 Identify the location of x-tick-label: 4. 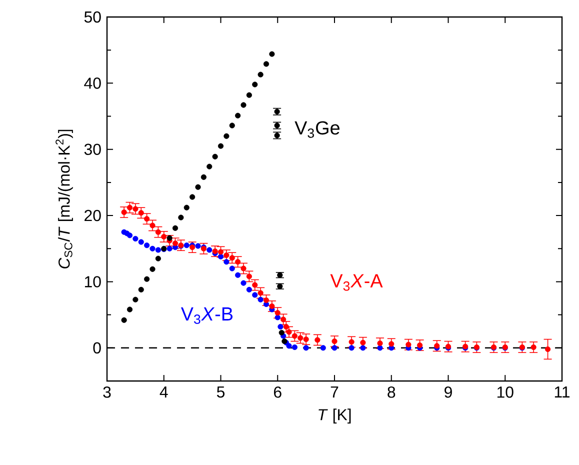
(164, 392).